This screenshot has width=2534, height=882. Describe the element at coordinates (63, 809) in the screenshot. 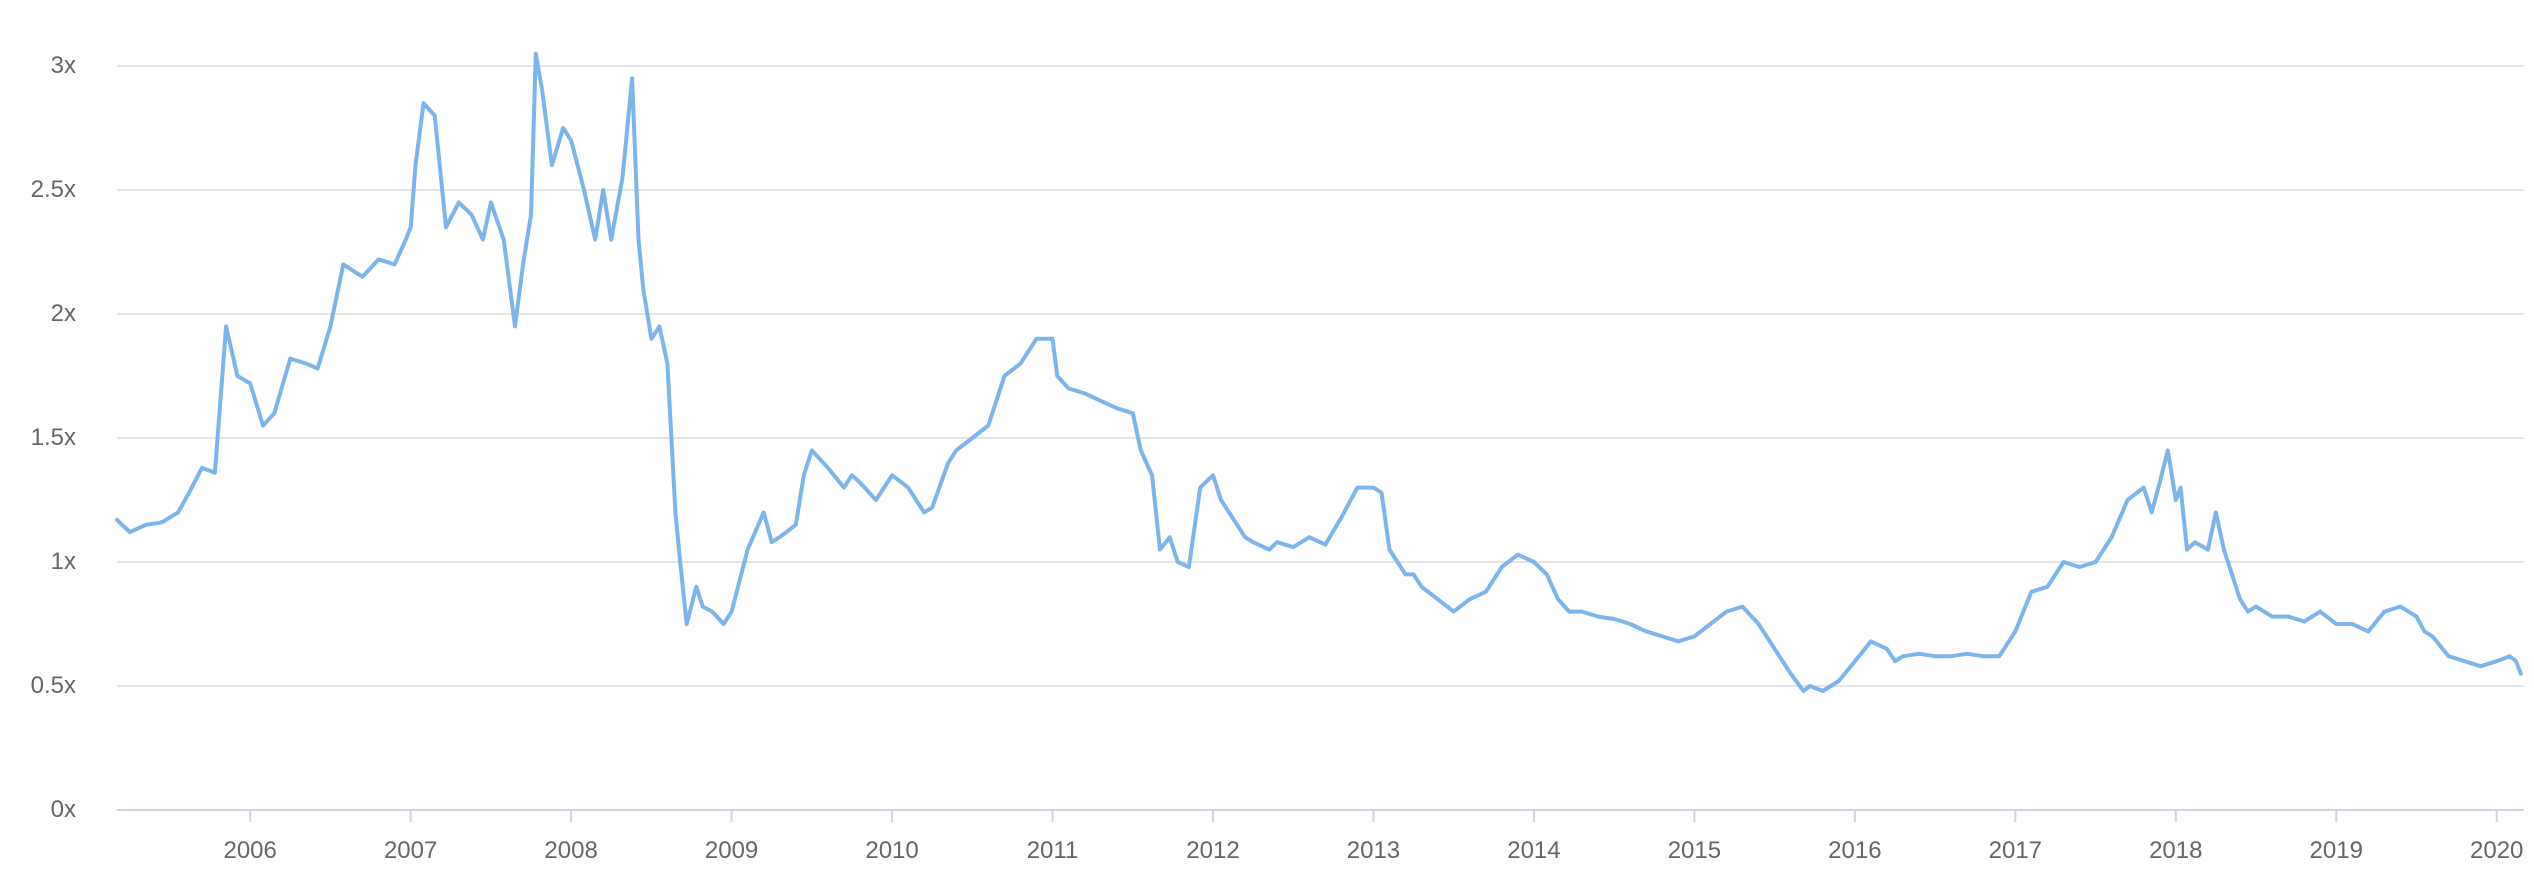

I see `y-tick-label: 0x` at that location.